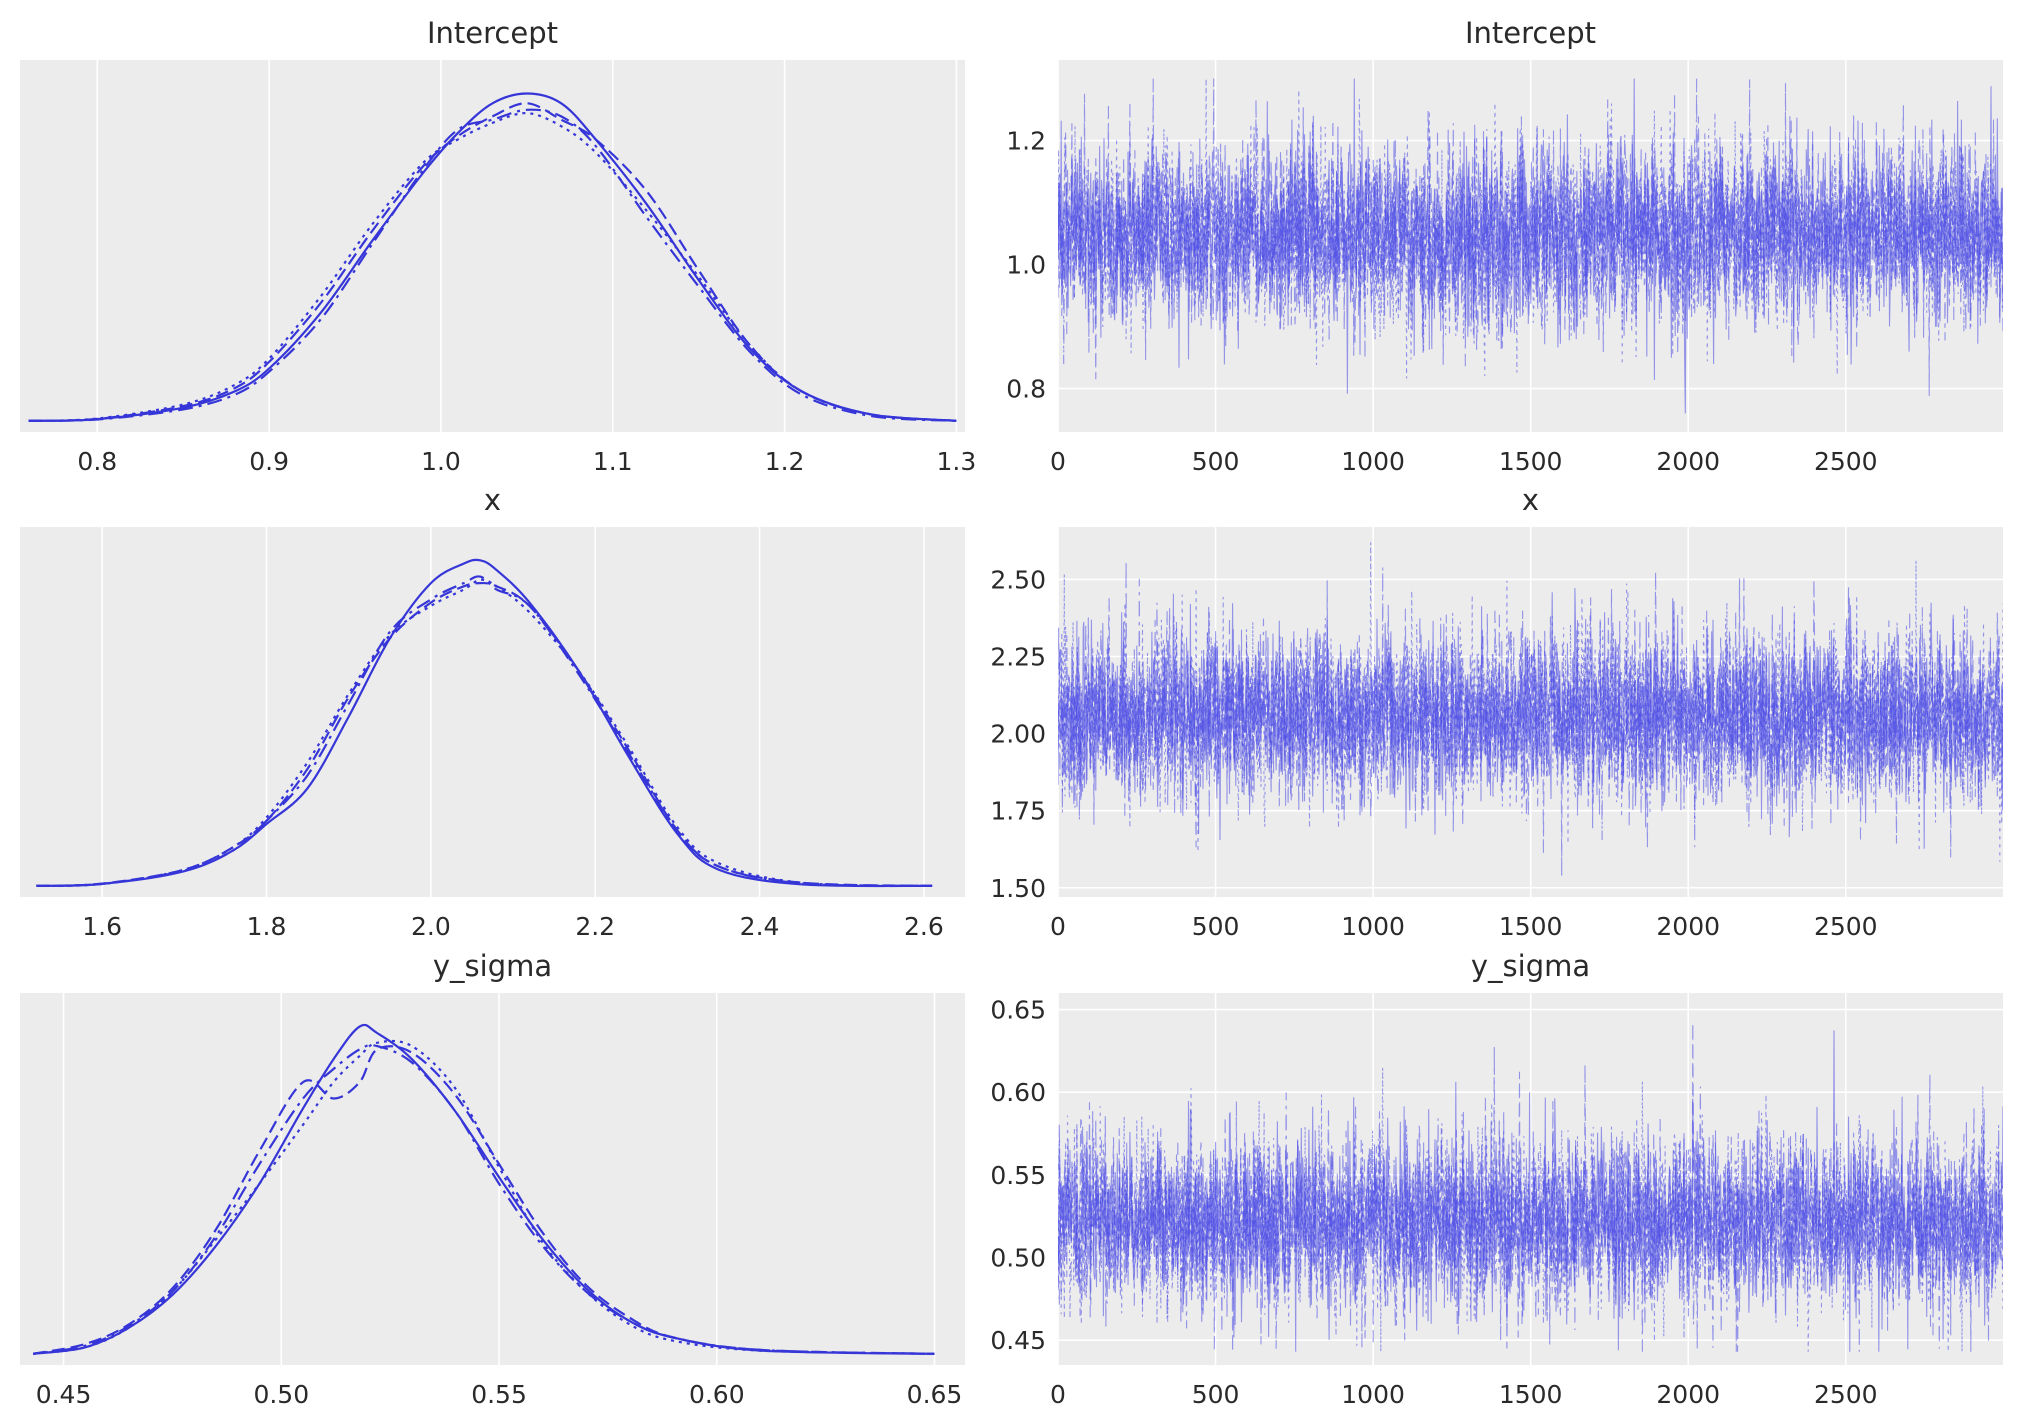  What do you see at coordinates (935, 1394) in the screenshot?
I see `x-tick-label: 0.65` at bounding box center [935, 1394].